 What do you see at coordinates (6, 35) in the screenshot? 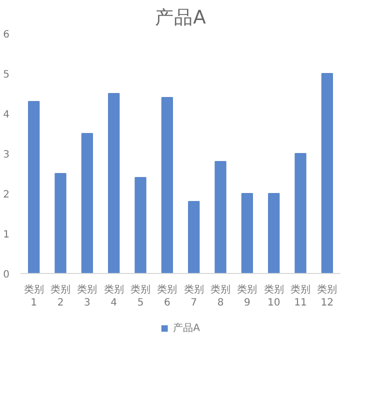
I see `y-tick-label: 6` at bounding box center [6, 35].